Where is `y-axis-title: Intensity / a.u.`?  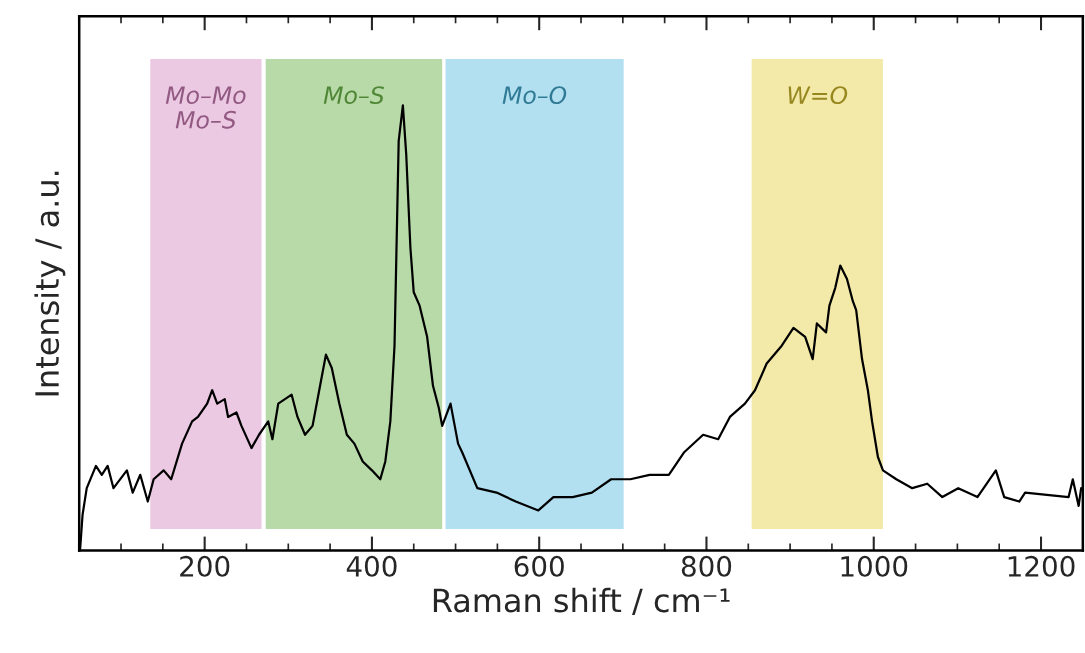
y-axis-title: Intensity / a.u. is located at coordinates (50, 283).